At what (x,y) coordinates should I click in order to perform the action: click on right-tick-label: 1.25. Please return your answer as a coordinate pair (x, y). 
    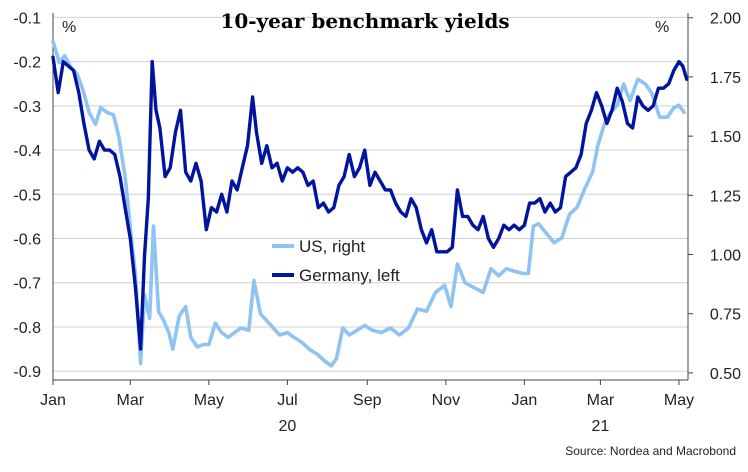
    Looking at the image, I should click on (725, 196).